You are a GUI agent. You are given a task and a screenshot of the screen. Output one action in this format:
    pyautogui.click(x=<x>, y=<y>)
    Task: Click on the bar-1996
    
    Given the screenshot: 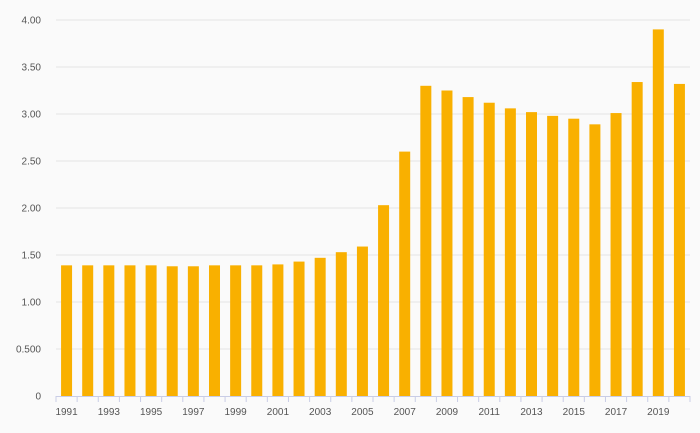 What is the action you would take?
    pyautogui.click(x=172, y=331)
    